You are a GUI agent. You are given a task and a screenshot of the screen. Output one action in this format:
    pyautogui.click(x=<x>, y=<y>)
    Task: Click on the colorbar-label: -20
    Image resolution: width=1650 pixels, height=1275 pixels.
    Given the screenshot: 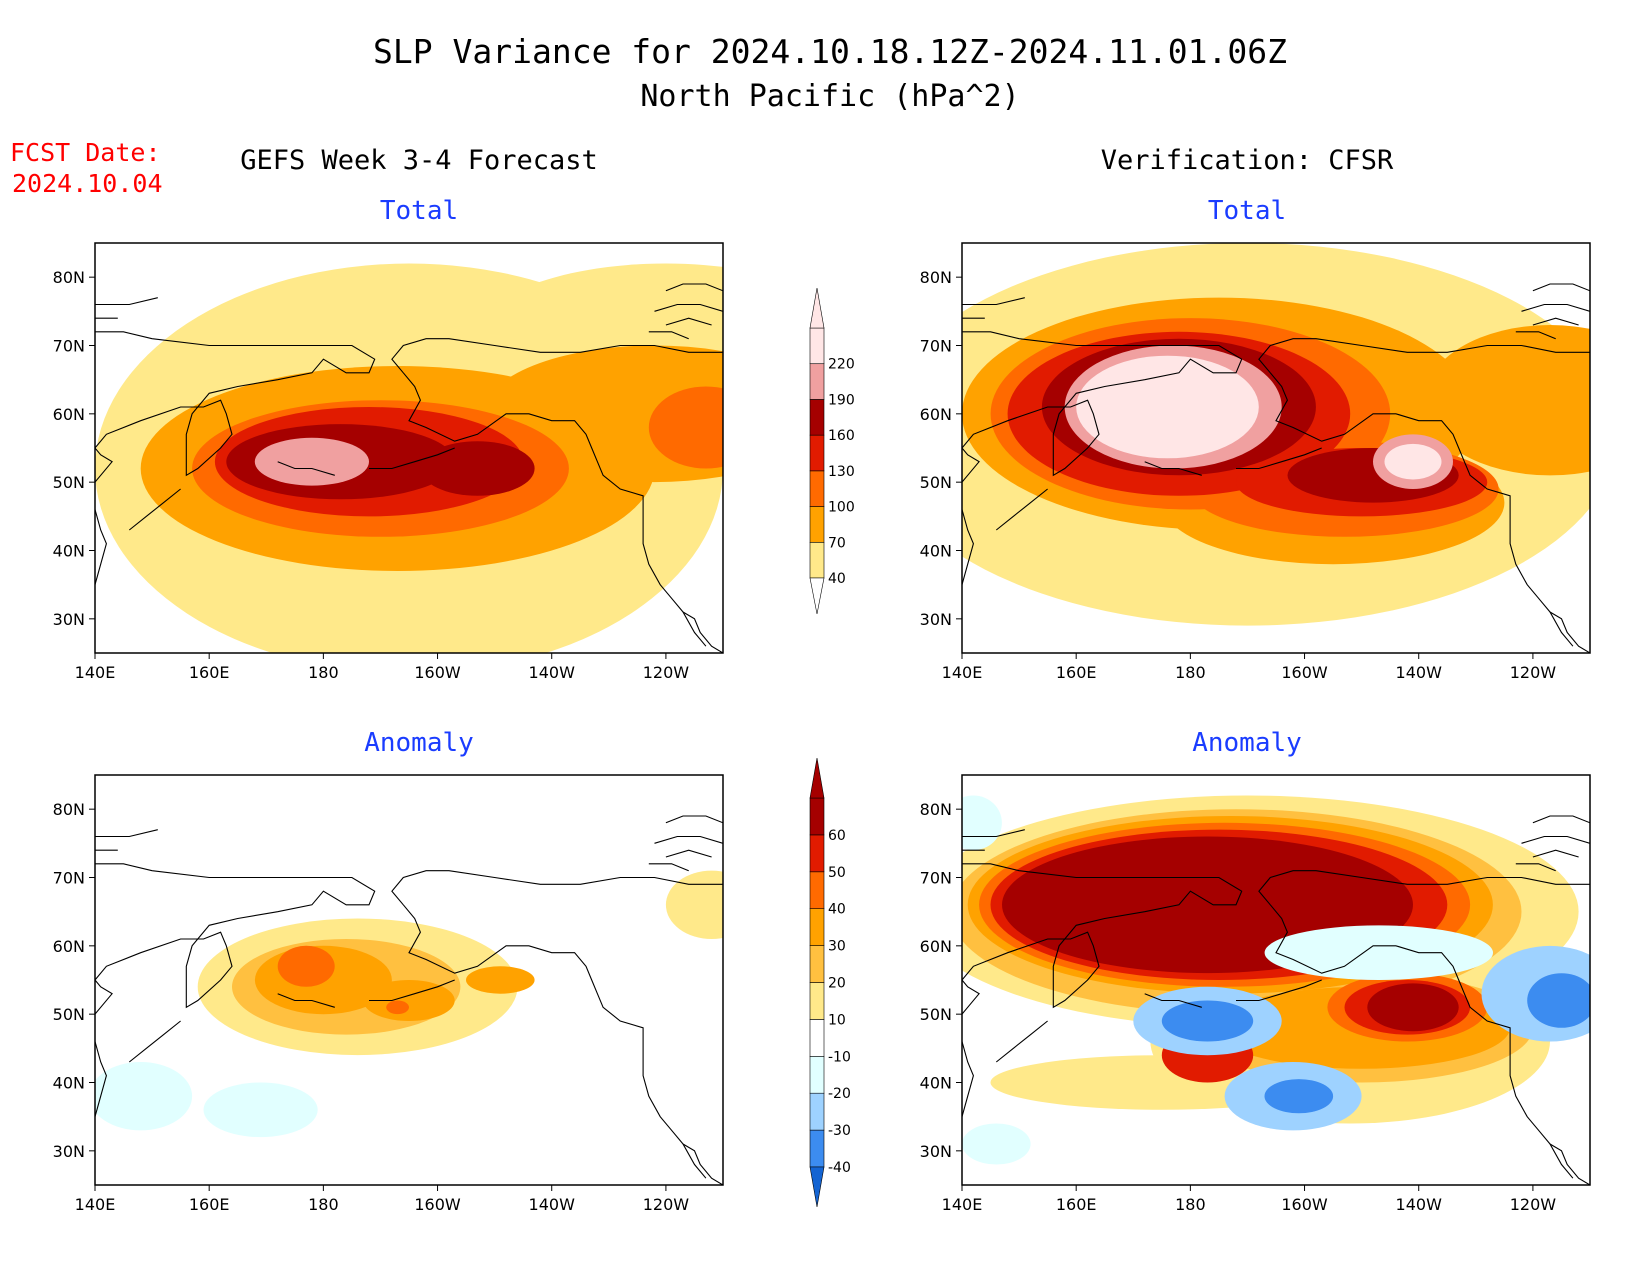 What is the action you would take?
    pyautogui.click(x=839, y=1094)
    